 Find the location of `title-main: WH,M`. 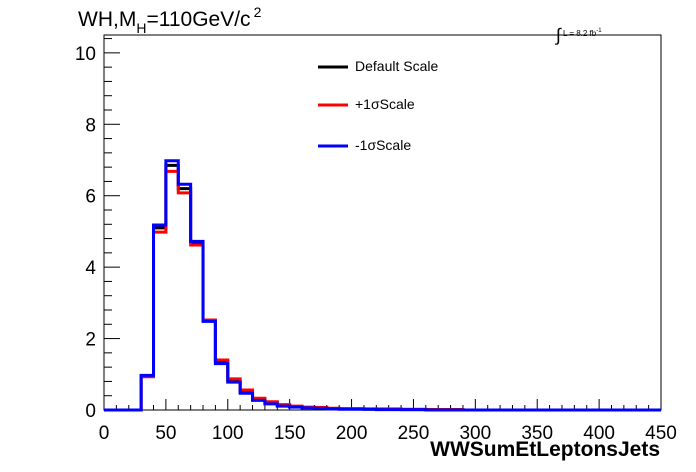

title-main: WH,M is located at coordinates (107, 19).